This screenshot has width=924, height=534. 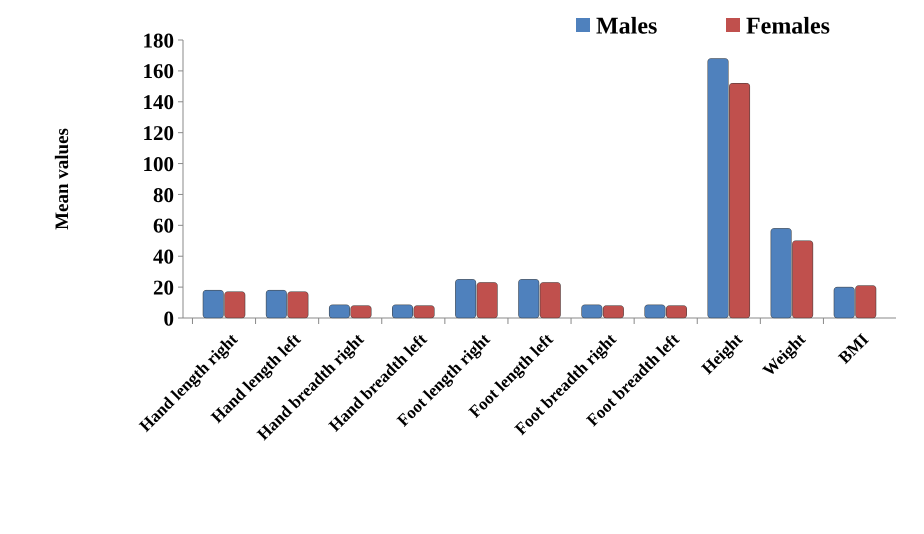 What do you see at coordinates (158, 102) in the screenshot?
I see `y-tick-label: 140` at bounding box center [158, 102].